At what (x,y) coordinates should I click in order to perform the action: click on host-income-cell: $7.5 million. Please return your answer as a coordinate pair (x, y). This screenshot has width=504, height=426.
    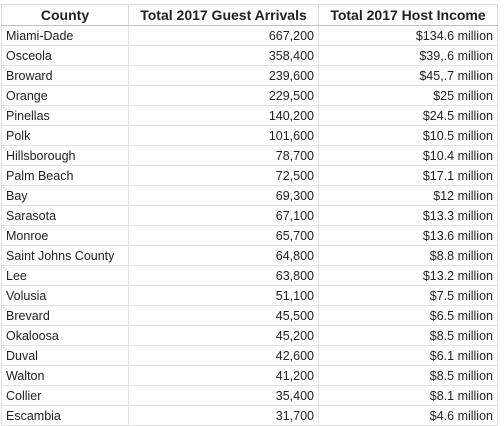
    Looking at the image, I should click on (408, 295).